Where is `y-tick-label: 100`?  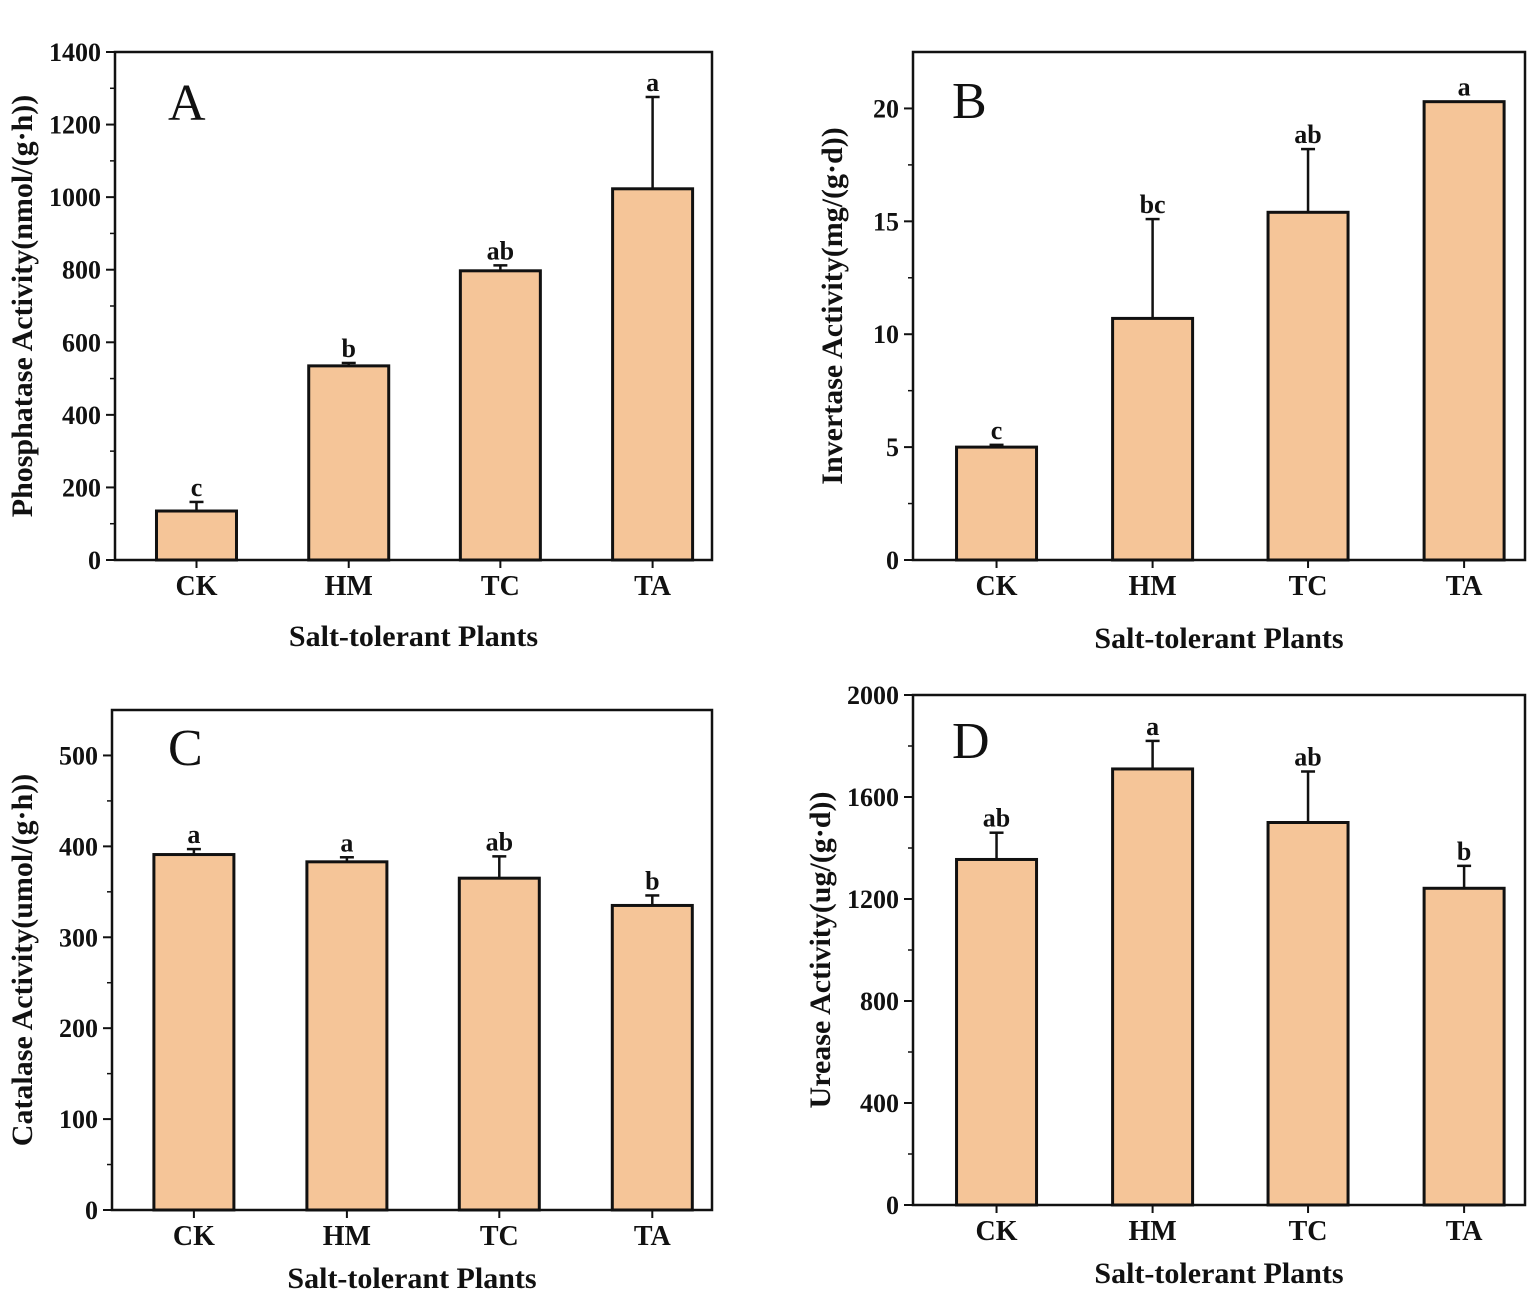 y-tick-label: 100 is located at coordinates (78, 1119).